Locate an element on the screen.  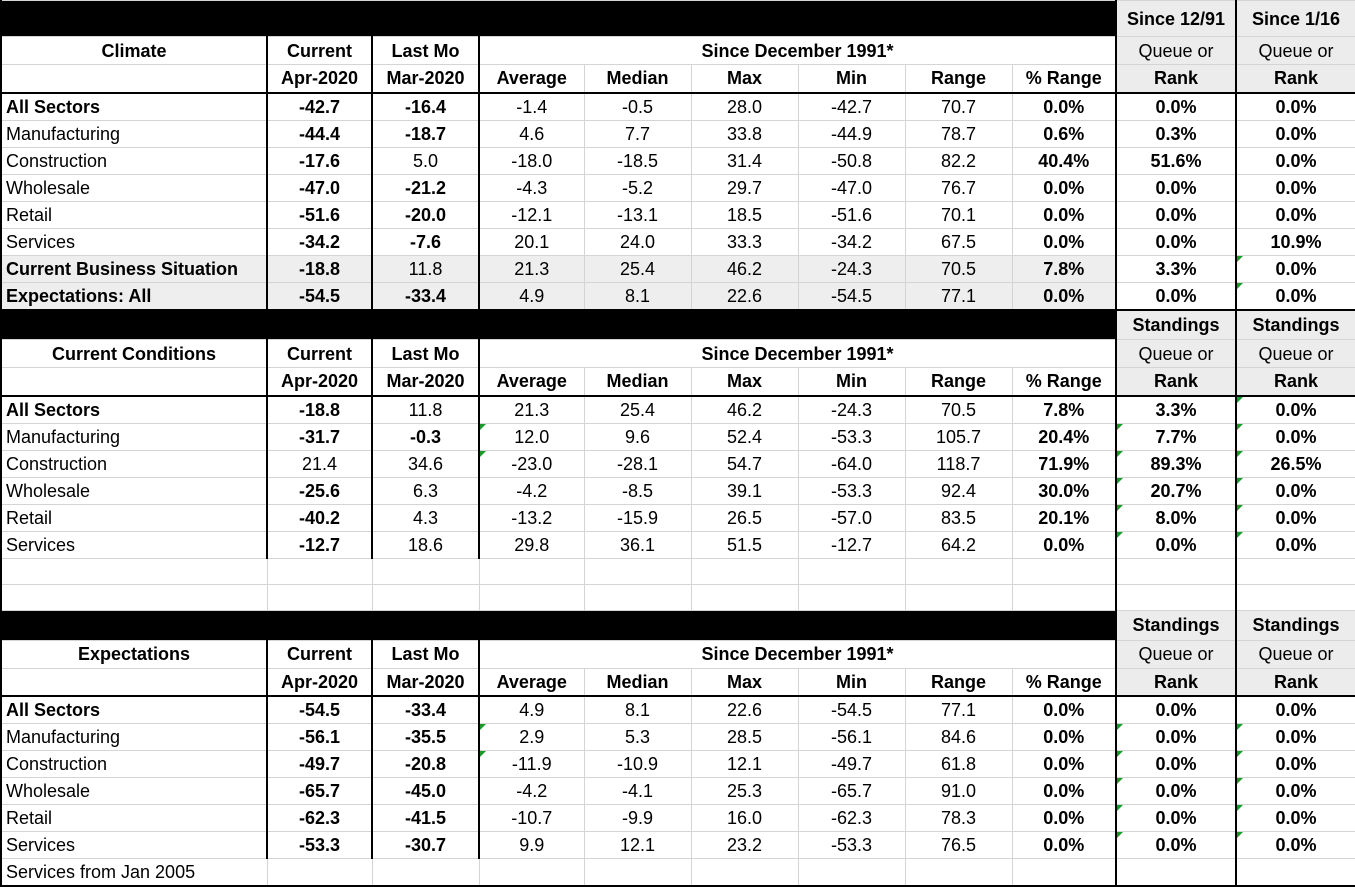
lastmo-value: -16.4 is located at coordinates (425, 106).